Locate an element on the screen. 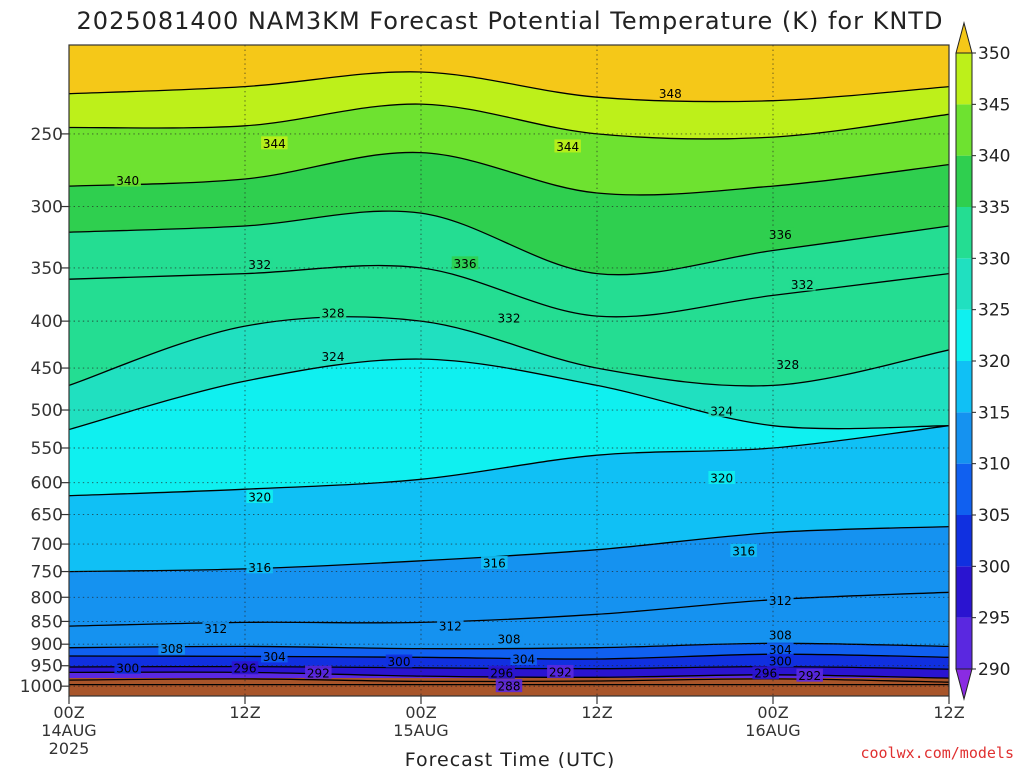 Image resolution: width=1024 pixels, height=768 pixels. contour-label-332: 332 is located at coordinates (259, 264).